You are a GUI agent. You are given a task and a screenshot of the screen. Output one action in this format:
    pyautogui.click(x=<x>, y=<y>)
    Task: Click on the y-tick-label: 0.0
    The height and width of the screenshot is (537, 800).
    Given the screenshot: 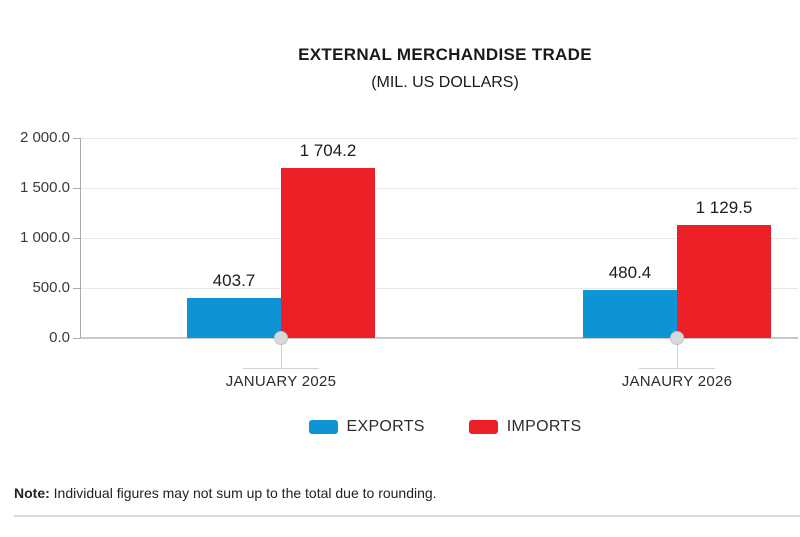 What is the action you would take?
    pyautogui.click(x=59, y=337)
    